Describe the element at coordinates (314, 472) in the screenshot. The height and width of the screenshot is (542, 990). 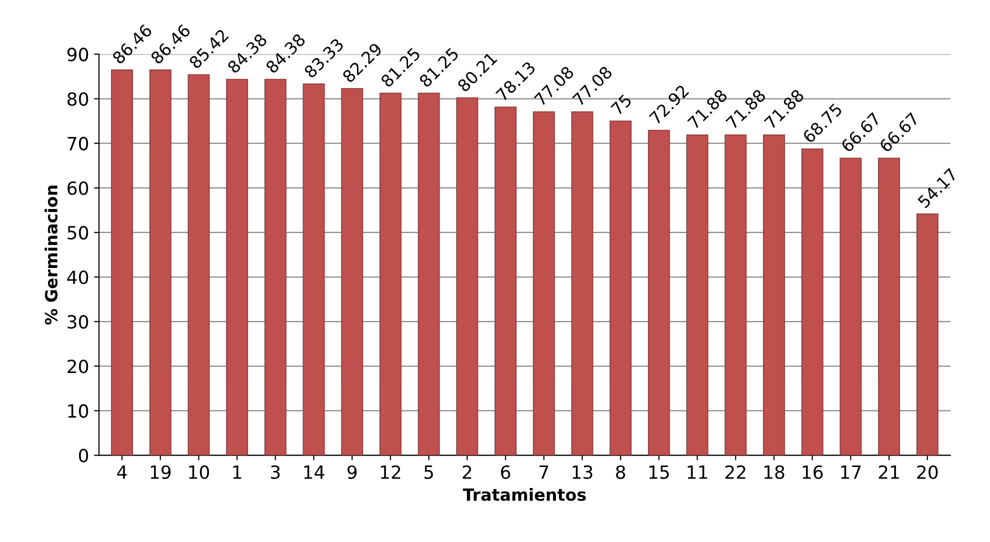
I see `x-tick-label: 14` at that location.